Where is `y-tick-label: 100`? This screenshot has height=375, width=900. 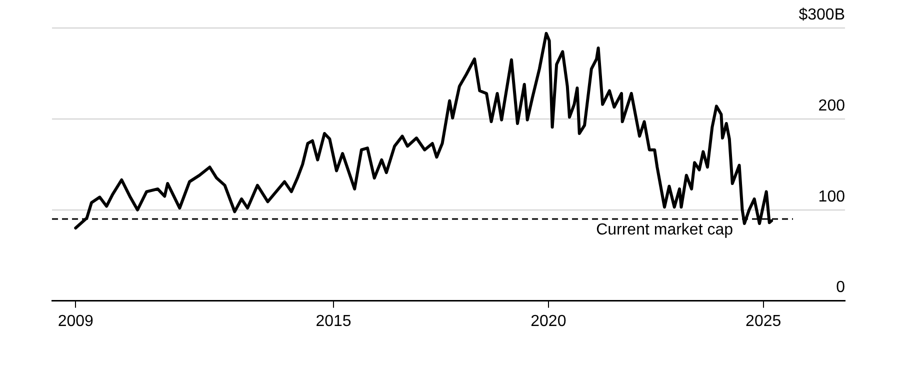
y-tick-label: 100 is located at coordinates (832, 197).